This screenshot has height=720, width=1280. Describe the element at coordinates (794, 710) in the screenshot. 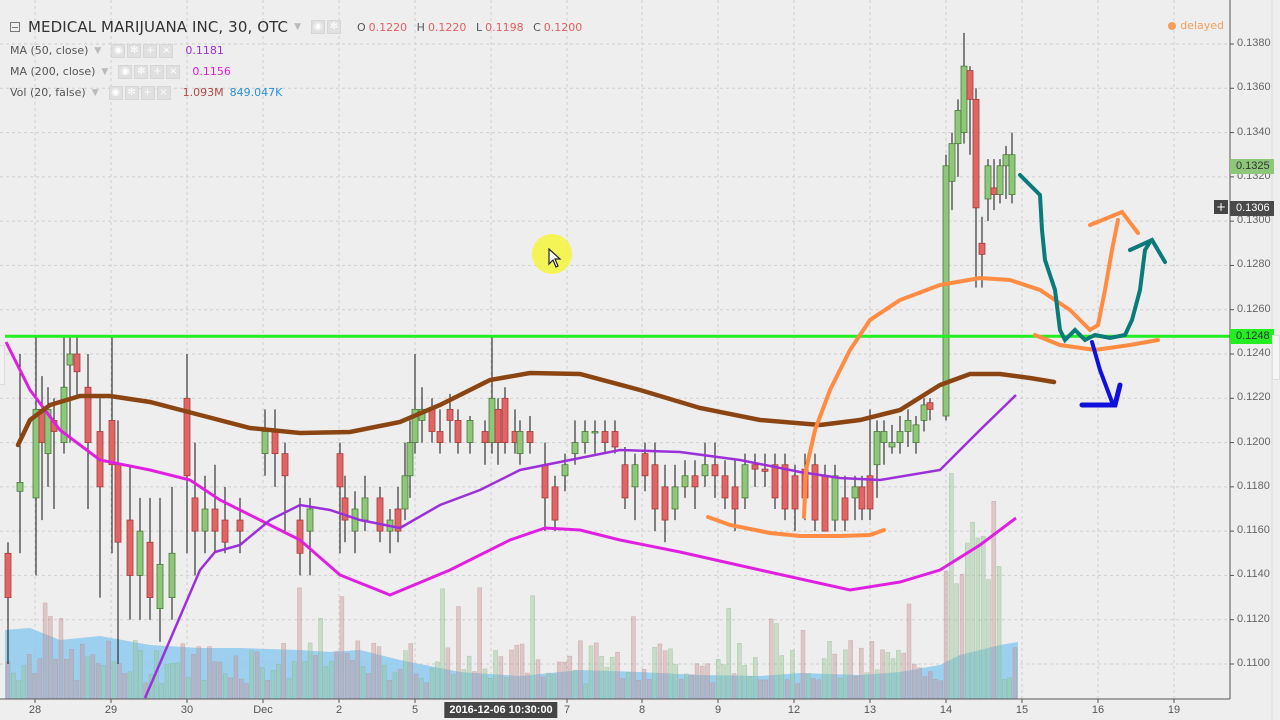

I see `time-tick-label: 12` at that location.